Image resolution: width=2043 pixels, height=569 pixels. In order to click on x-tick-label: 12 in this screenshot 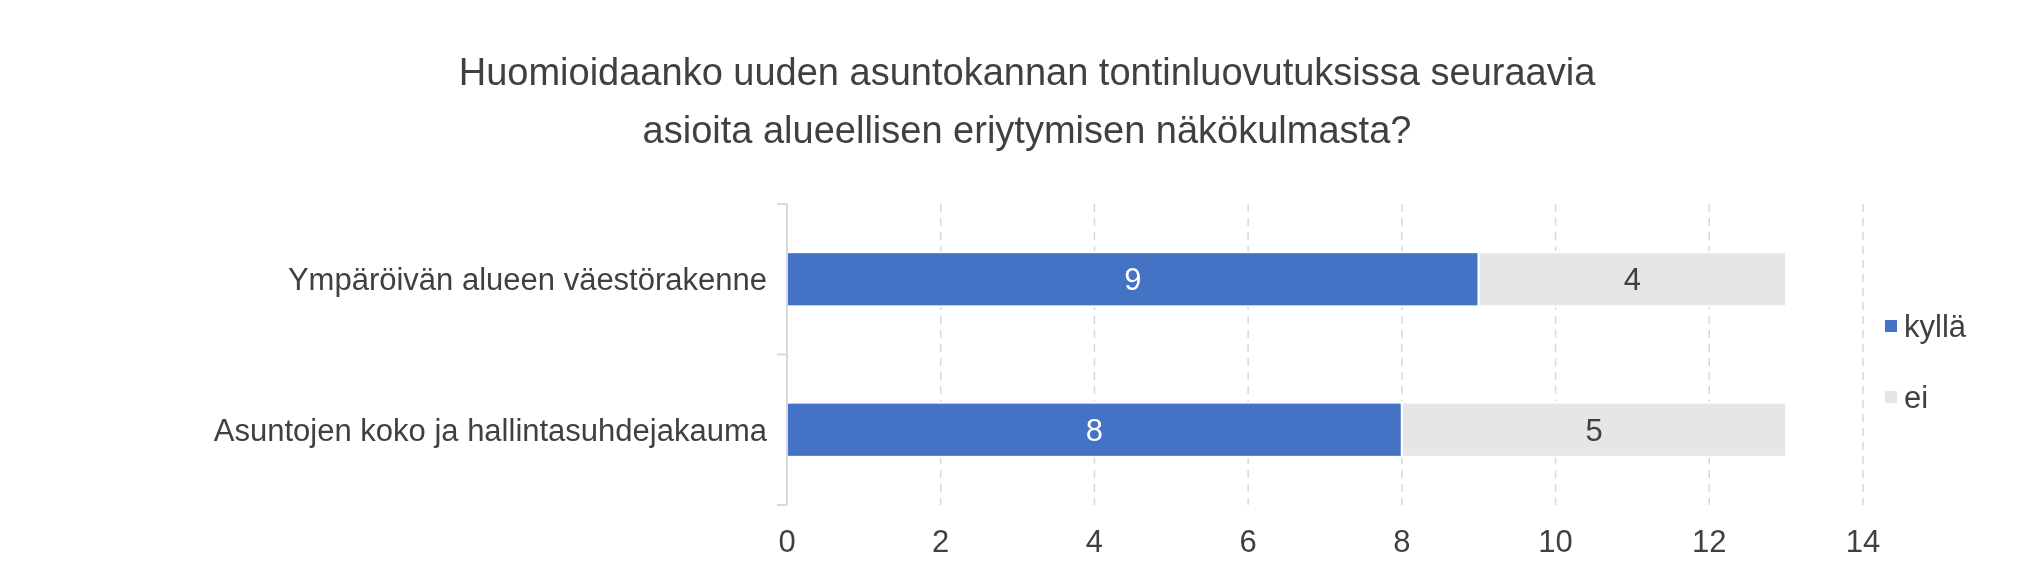, I will do `click(1709, 541)`.